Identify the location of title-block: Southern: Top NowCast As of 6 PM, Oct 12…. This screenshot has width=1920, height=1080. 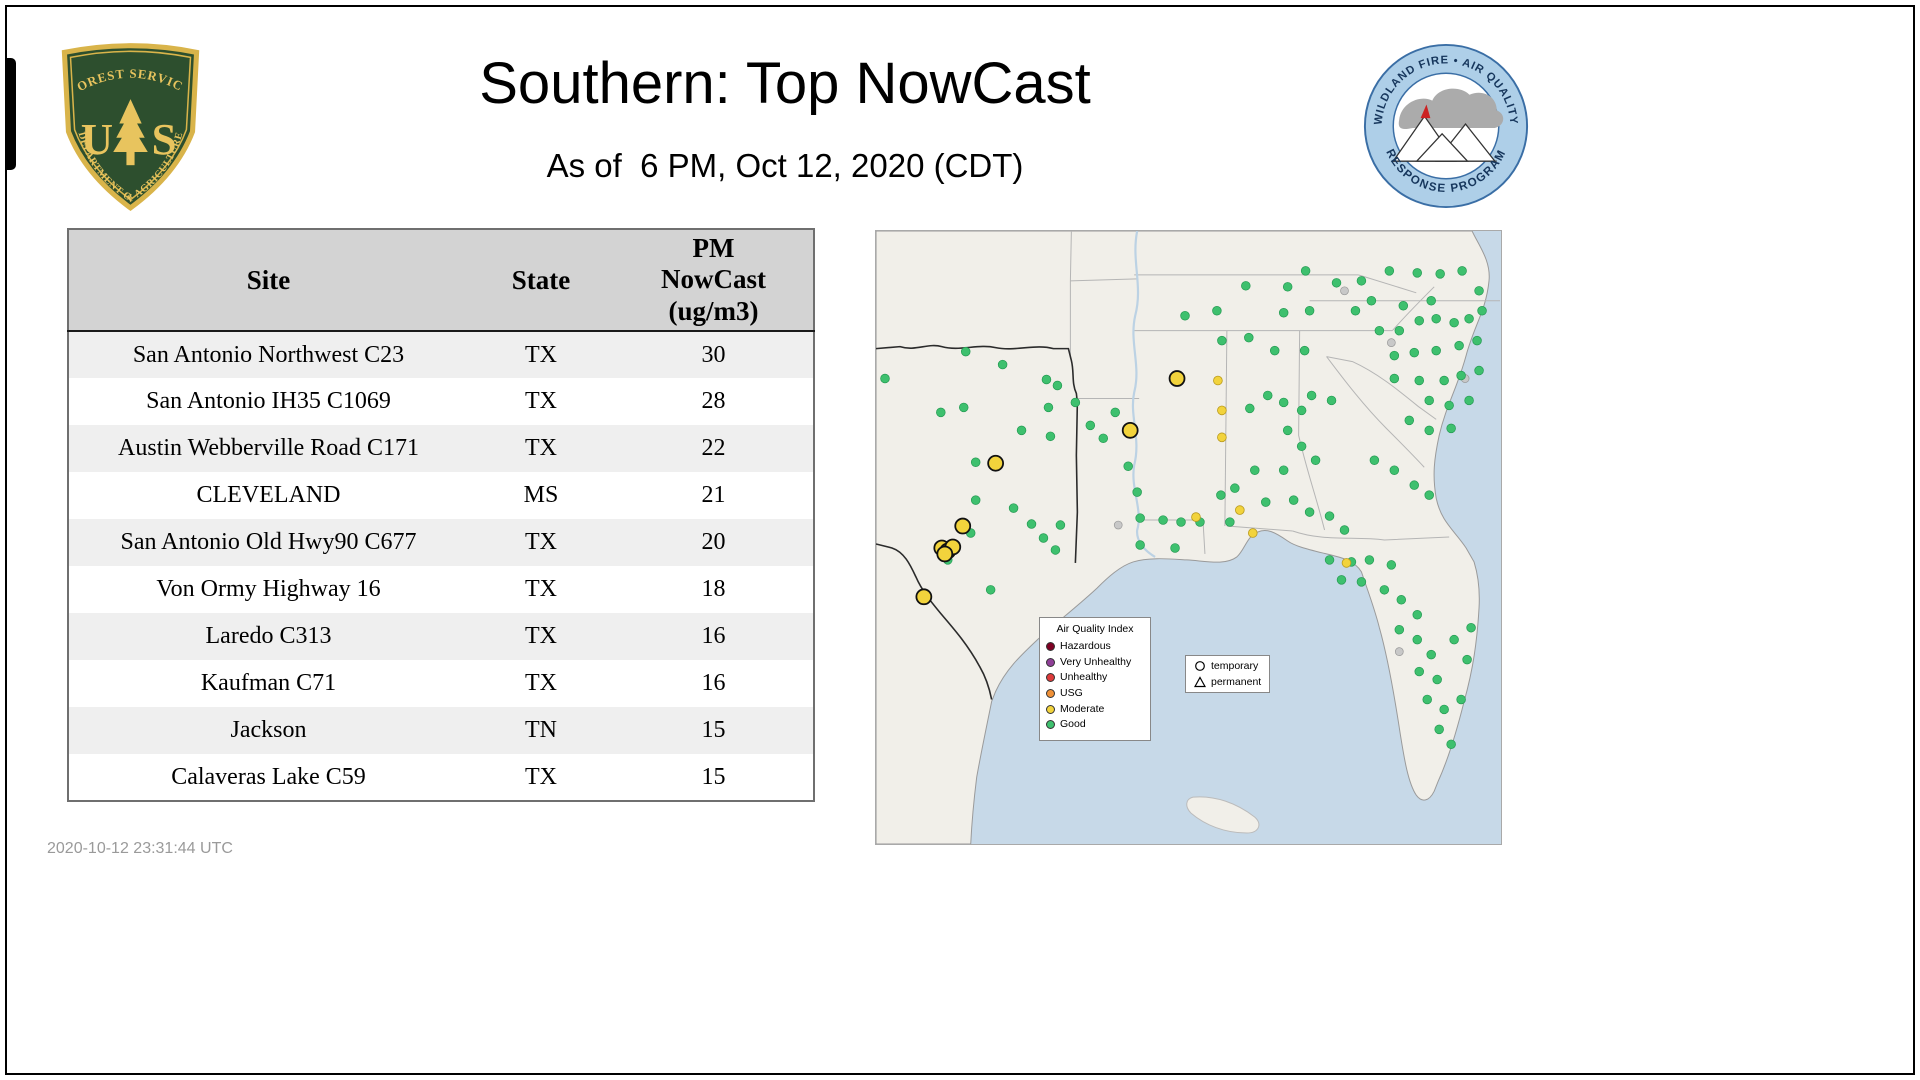
(785, 92).